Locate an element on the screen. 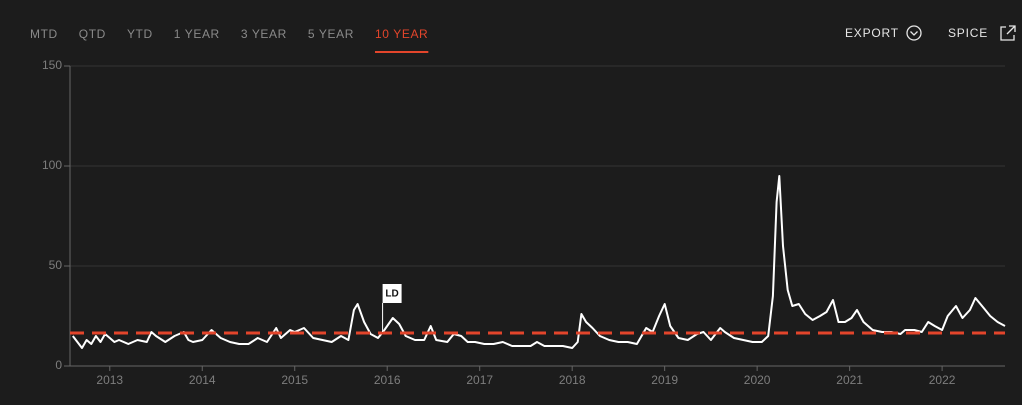 The height and width of the screenshot is (405, 1022). tab: QTD is located at coordinates (92, 34).